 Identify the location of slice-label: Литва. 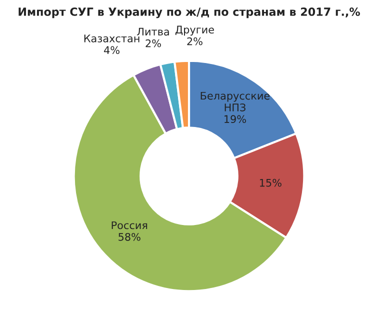
(153, 32).